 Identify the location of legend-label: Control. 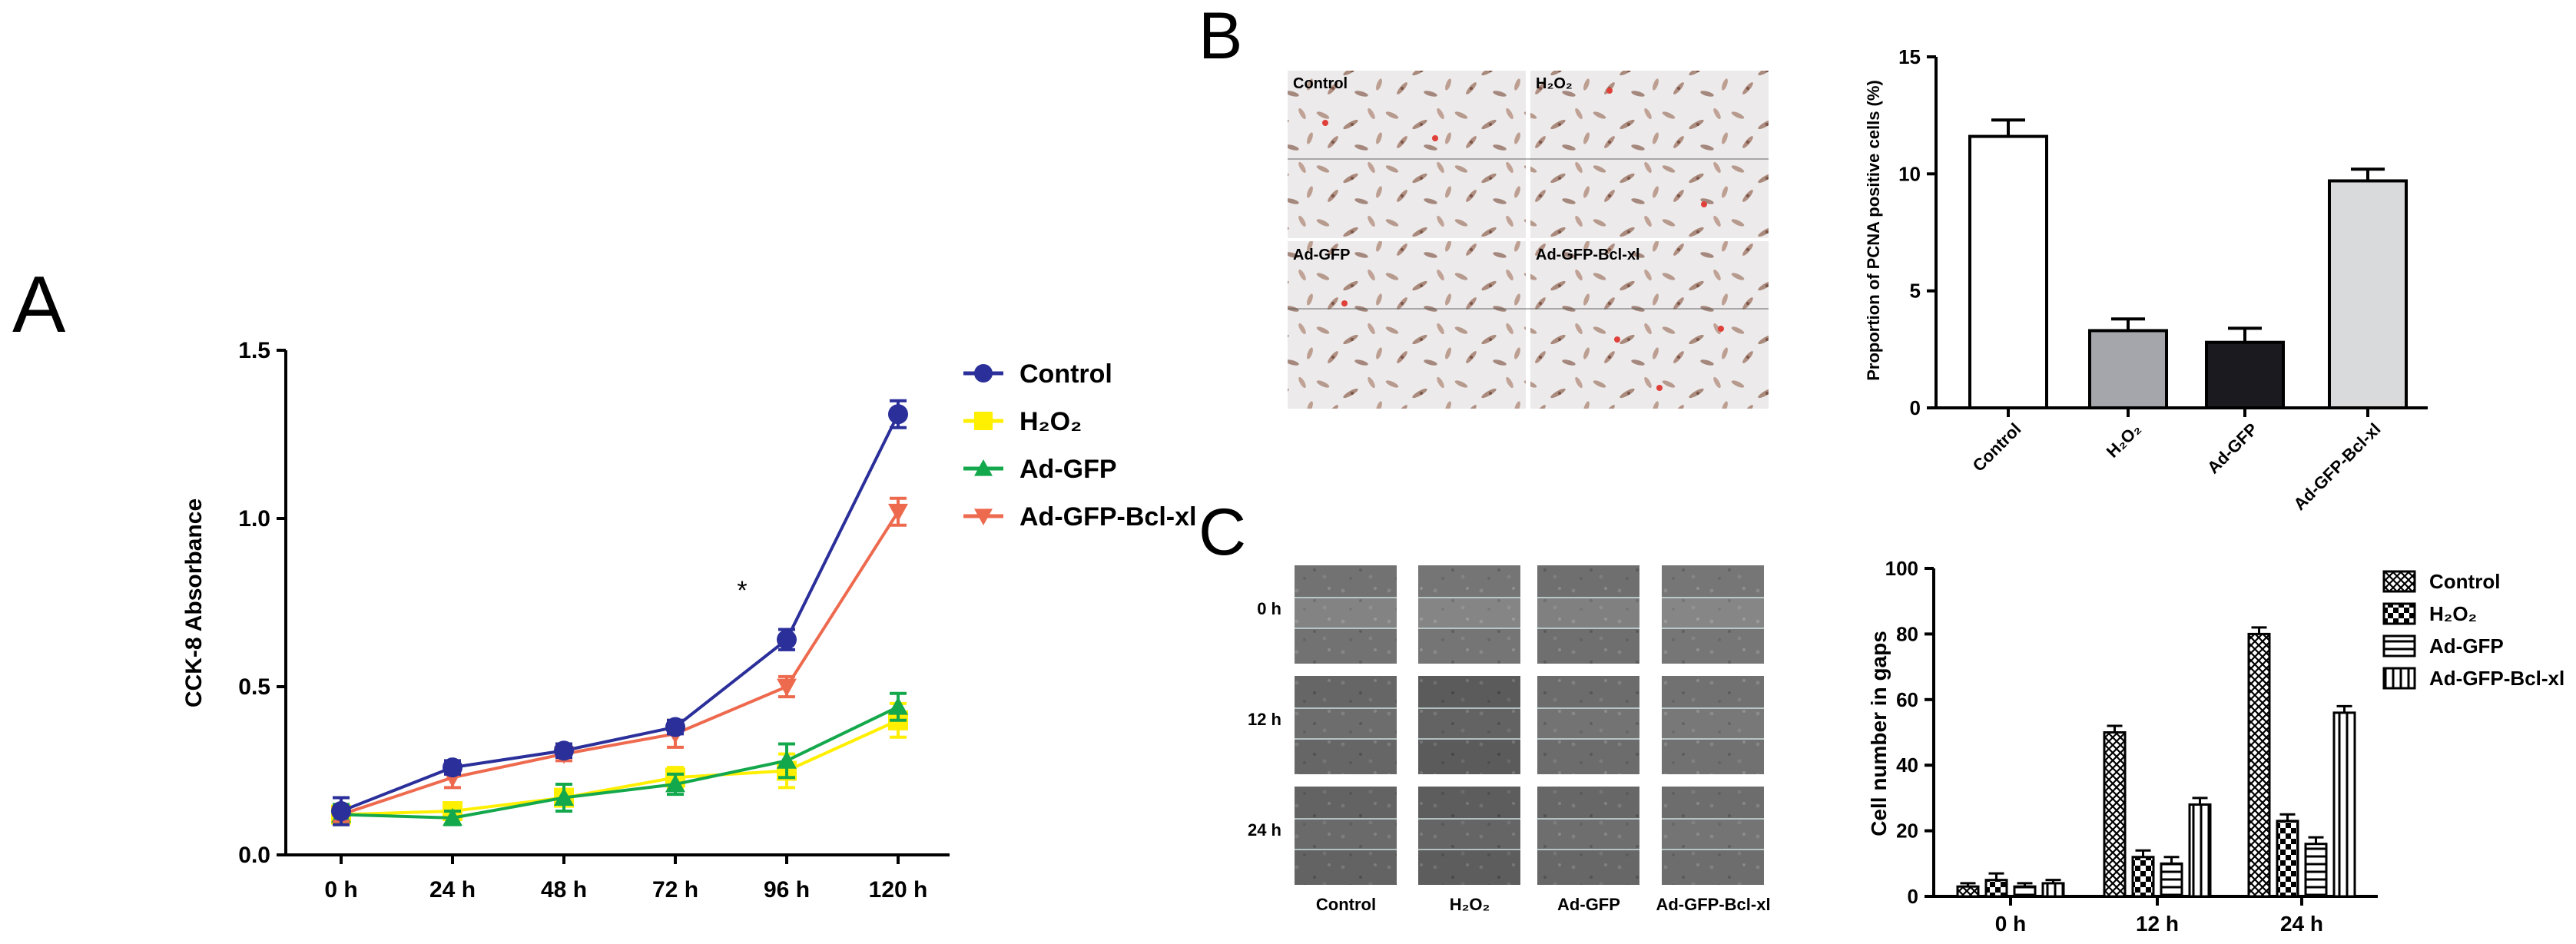
(2464, 581).